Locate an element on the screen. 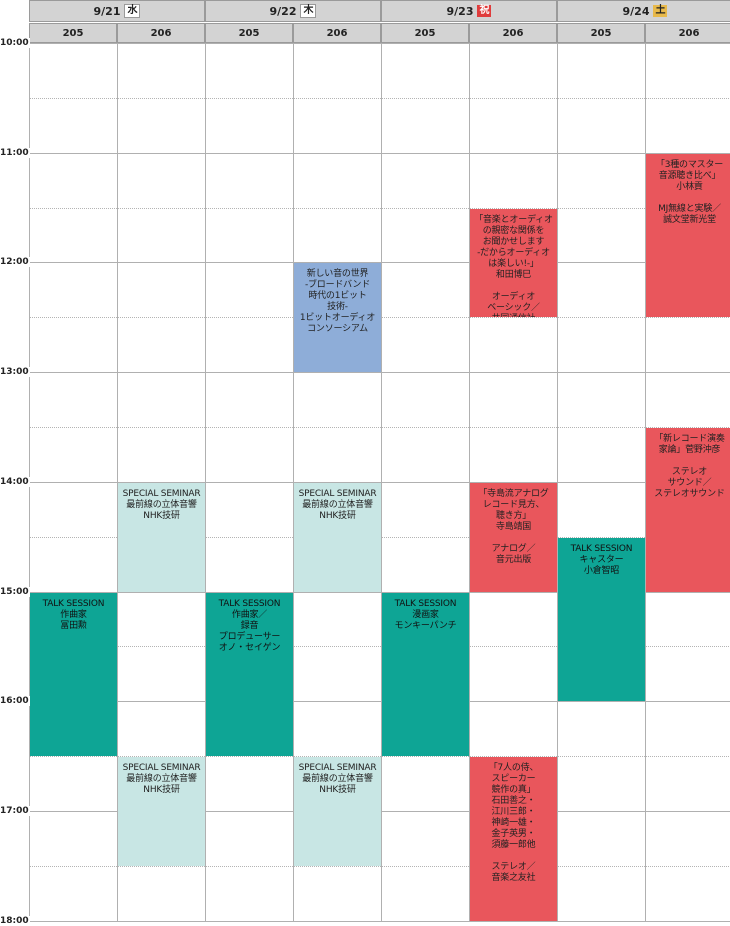  day-header-9-23: 9/23 祝 is located at coordinates (469, 11).